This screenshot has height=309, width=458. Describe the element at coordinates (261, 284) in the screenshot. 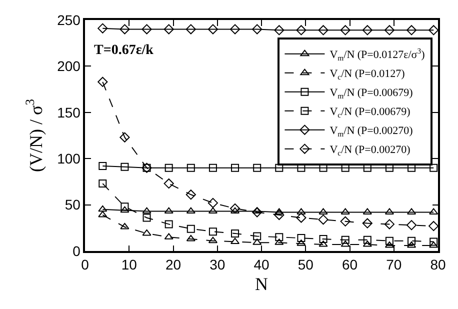

I see `x-axis-title: N` at that location.